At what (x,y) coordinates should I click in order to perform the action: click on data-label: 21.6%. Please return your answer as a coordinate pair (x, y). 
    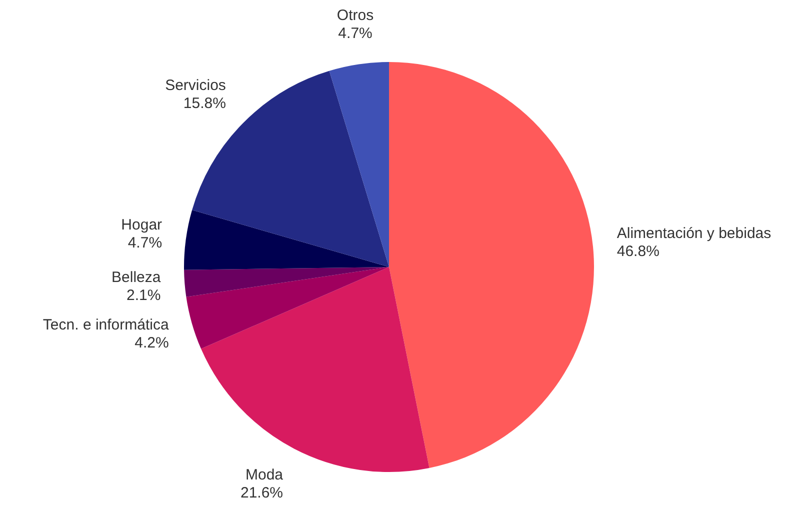
    Looking at the image, I should click on (262, 493).